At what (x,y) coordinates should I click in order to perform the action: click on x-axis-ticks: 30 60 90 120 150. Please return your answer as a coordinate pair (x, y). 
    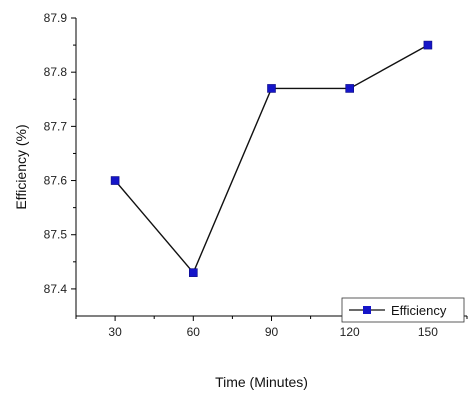
    Looking at the image, I should click on (271, 327).